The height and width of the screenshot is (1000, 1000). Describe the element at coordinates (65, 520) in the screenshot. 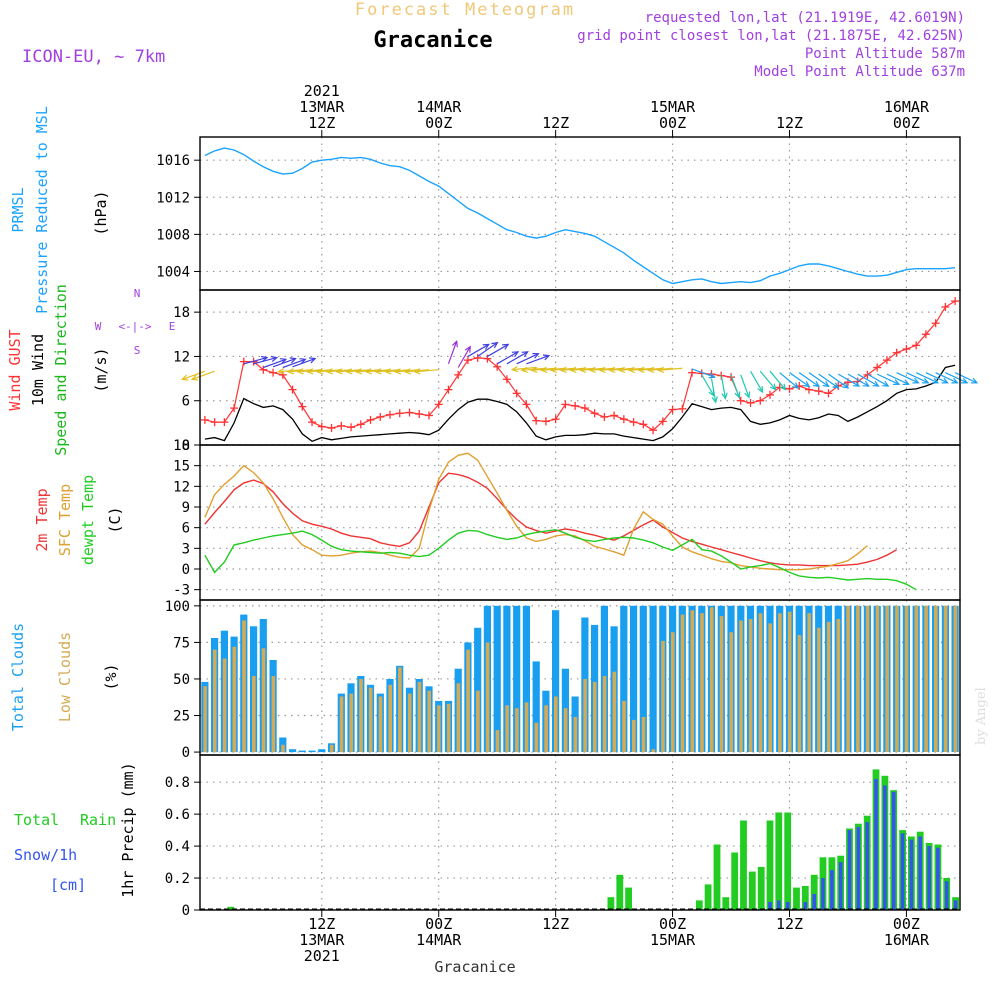

I see `temp-sfc-label: SFC Temp` at that location.